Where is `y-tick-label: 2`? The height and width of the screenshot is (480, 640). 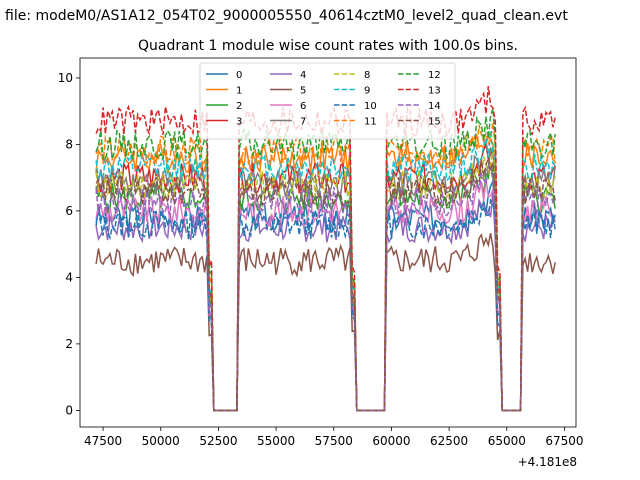 y-tick-label: 2 is located at coordinates (69, 344).